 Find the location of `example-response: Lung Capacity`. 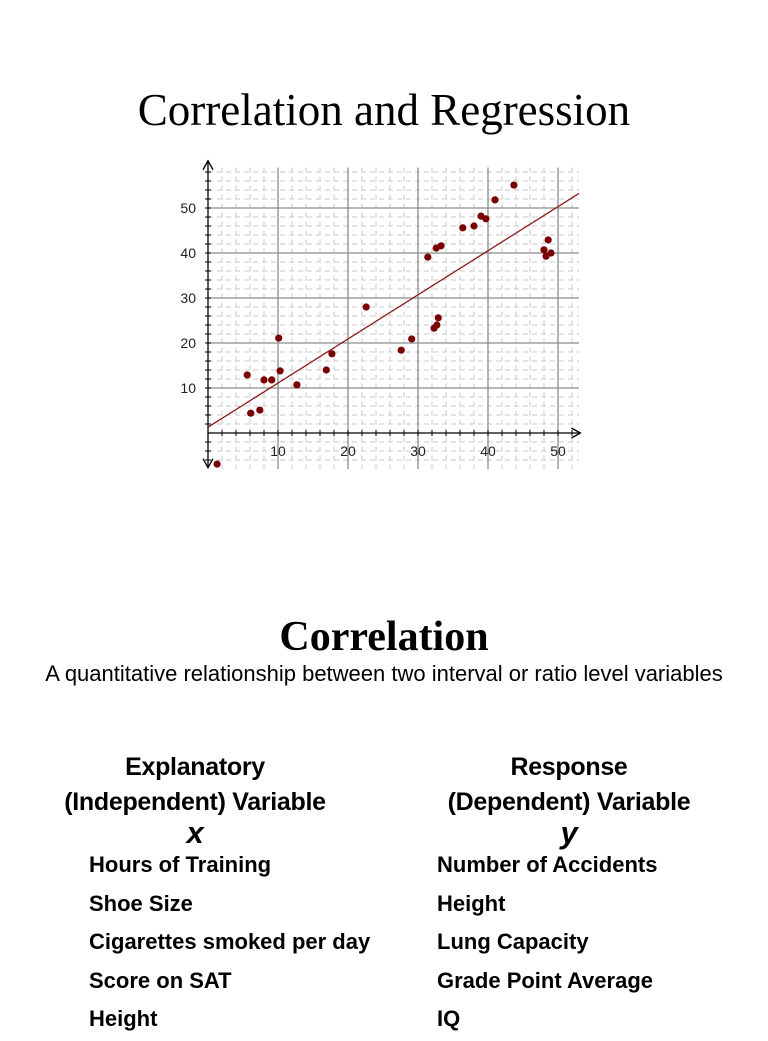

example-response: Lung Capacity is located at coordinates (513, 941).